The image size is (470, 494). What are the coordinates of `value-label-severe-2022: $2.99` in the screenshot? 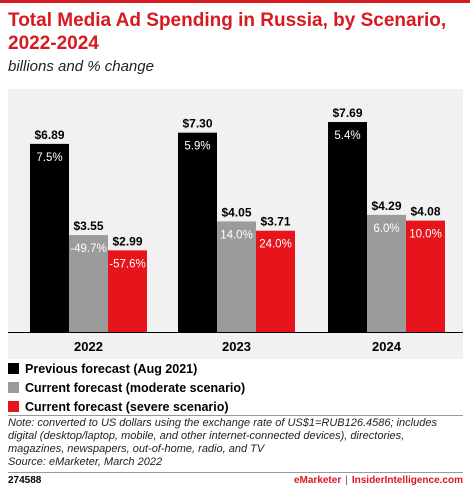 It's located at (127, 241).